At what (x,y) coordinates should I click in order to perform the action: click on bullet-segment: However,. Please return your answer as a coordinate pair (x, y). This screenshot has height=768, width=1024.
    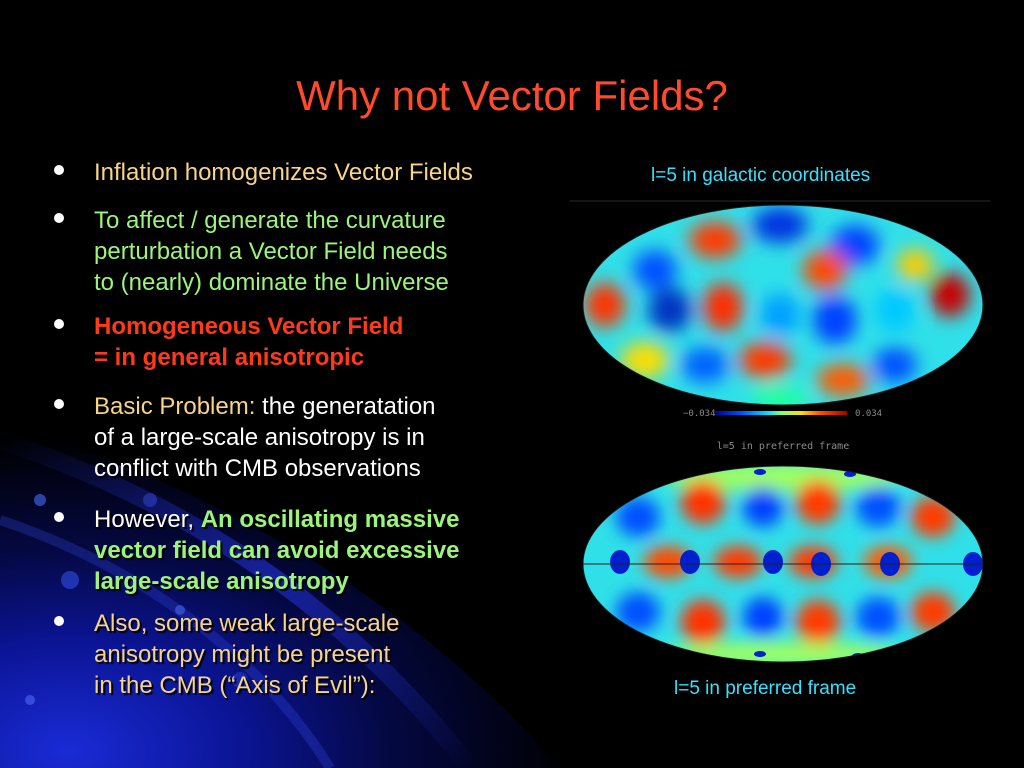
    Looking at the image, I should click on (147, 519).